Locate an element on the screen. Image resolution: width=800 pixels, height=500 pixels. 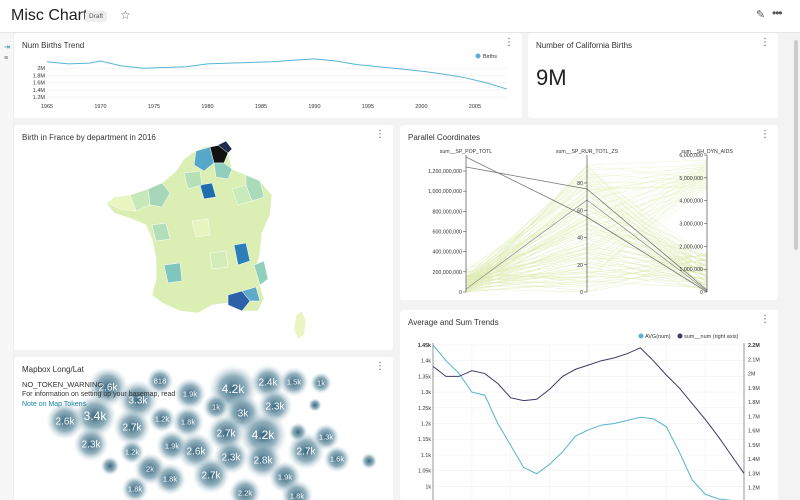
page-scrollbar is located at coordinates (796, 145).